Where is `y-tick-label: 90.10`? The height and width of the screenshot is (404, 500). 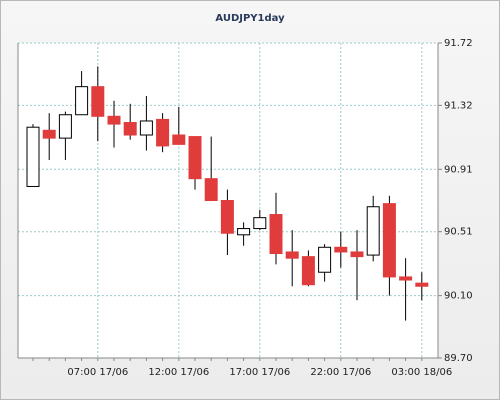 y-tick-label: 90.10 is located at coordinates (458, 296).